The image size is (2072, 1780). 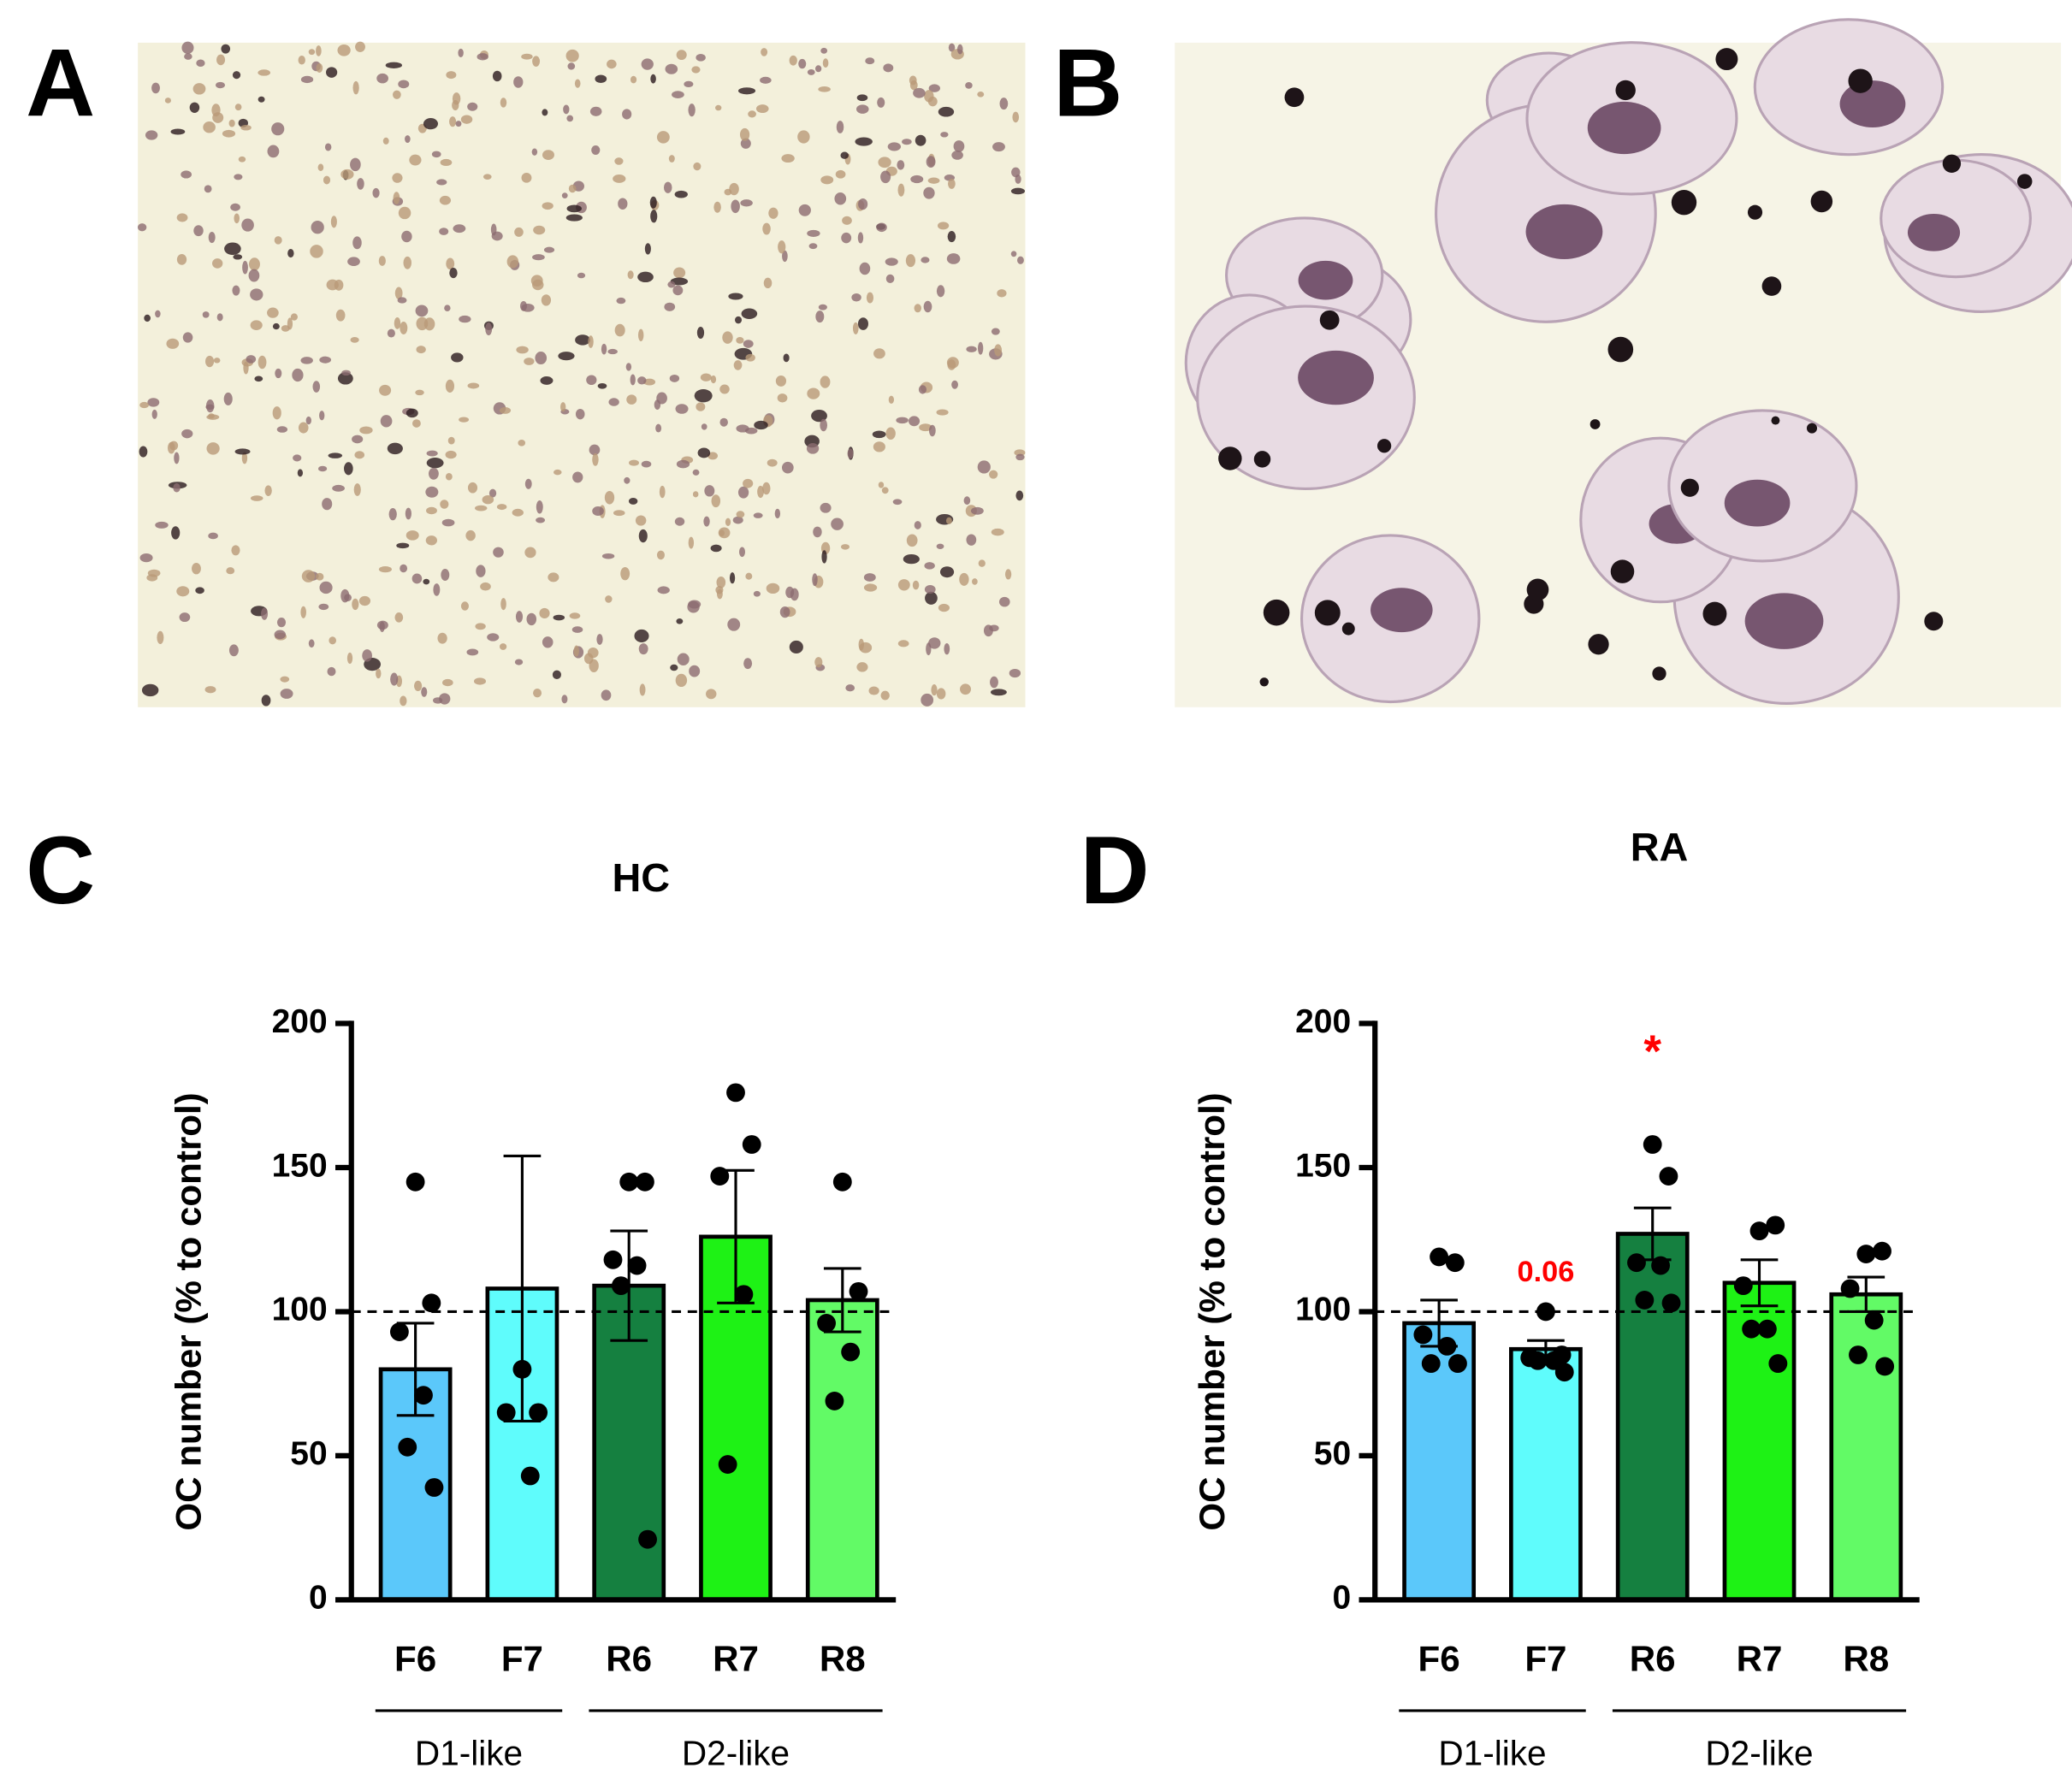 I want to click on y-tick-label: 100, so click(x=300, y=1310).